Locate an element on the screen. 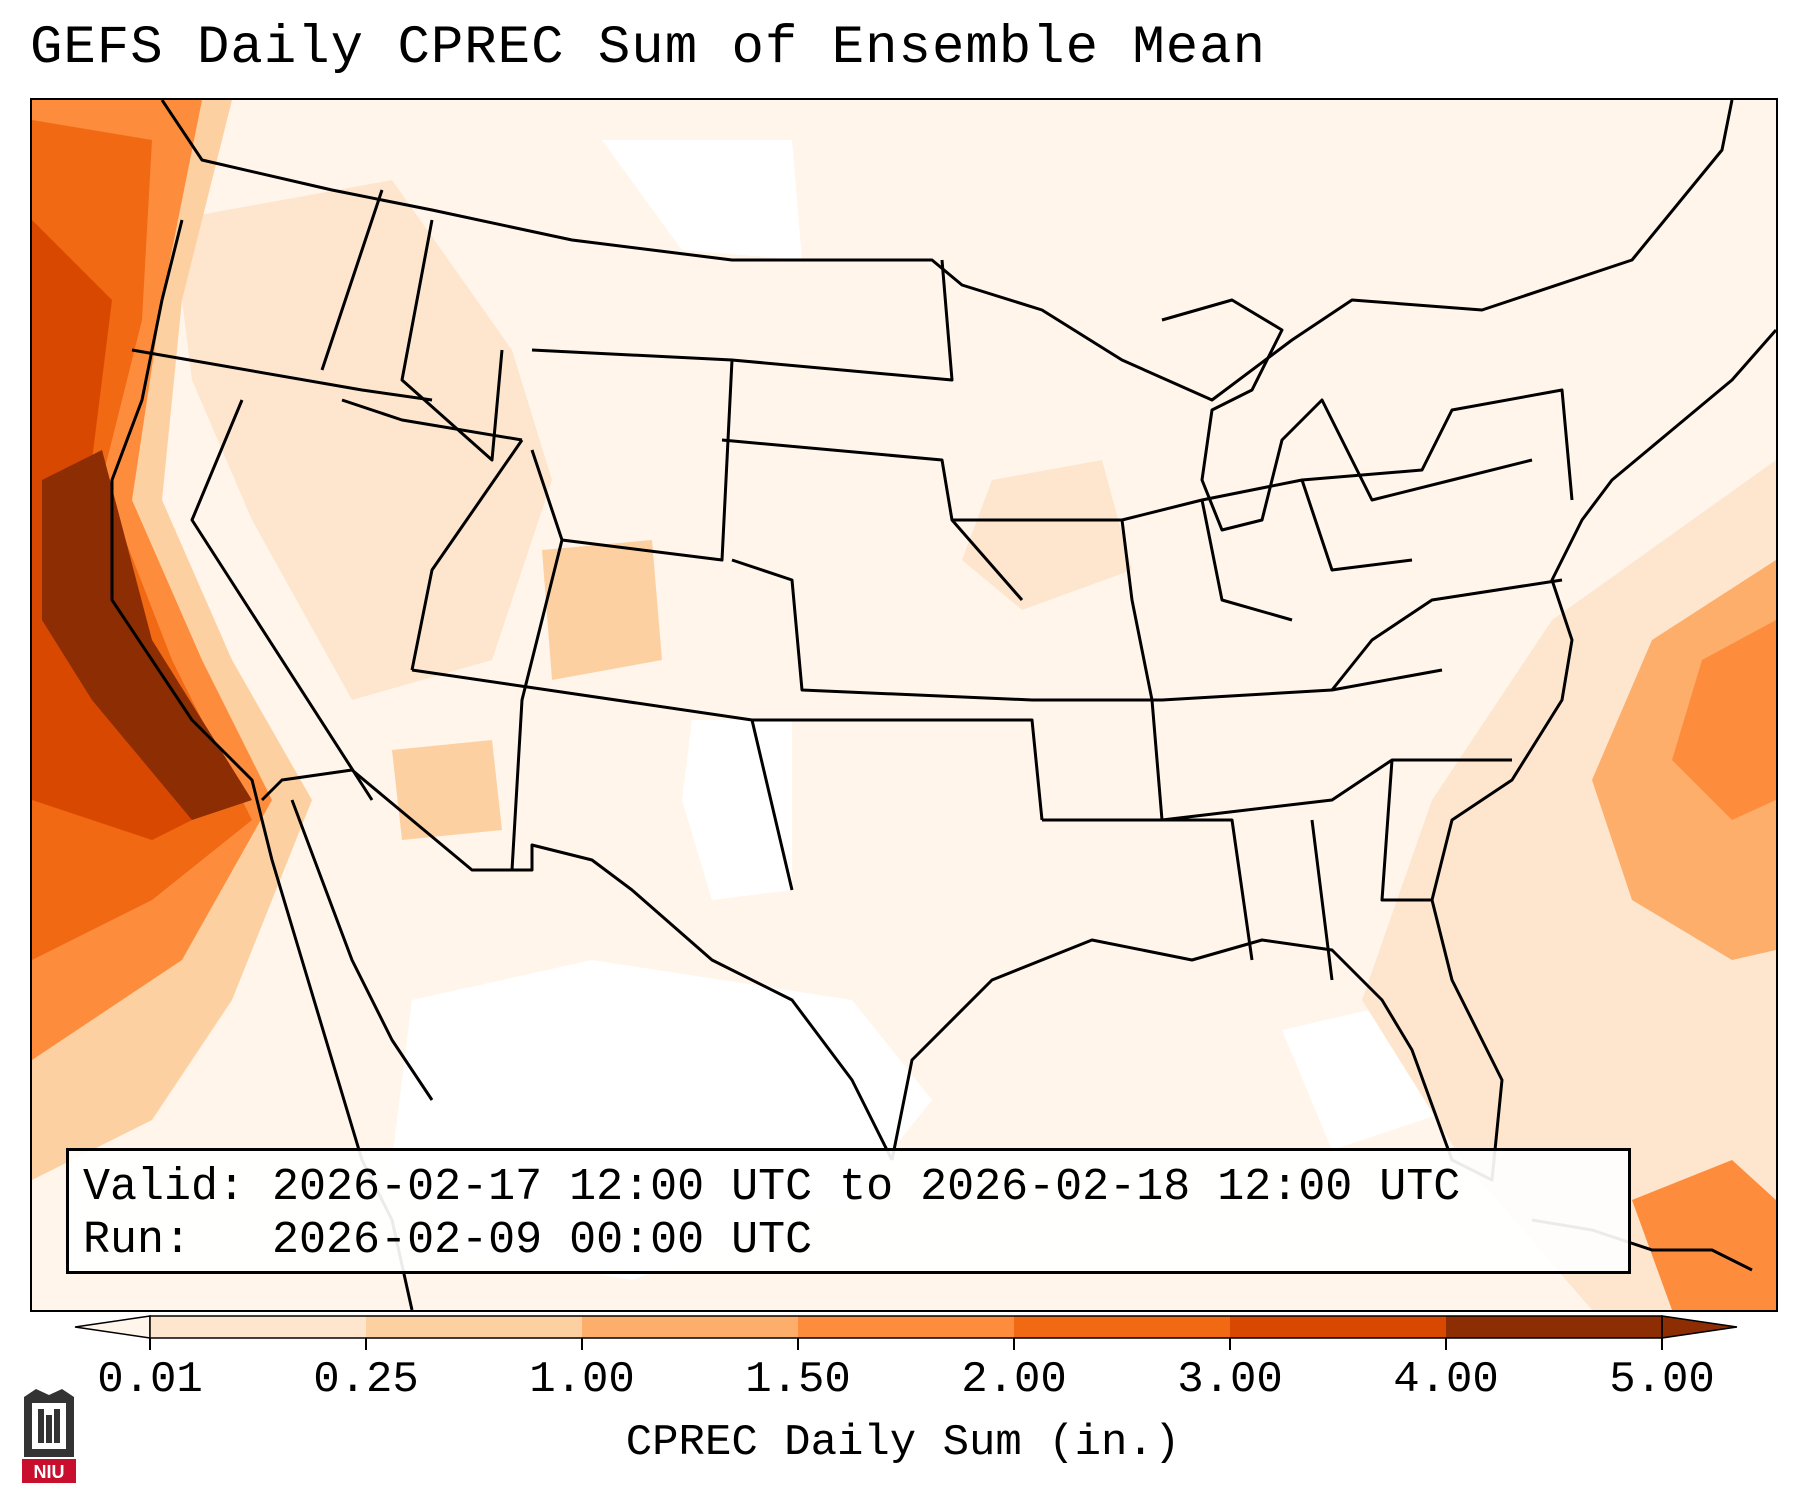 The height and width of the screenshot is (1500, 1803). us-mexico-border is located at coordinates (577, 964).